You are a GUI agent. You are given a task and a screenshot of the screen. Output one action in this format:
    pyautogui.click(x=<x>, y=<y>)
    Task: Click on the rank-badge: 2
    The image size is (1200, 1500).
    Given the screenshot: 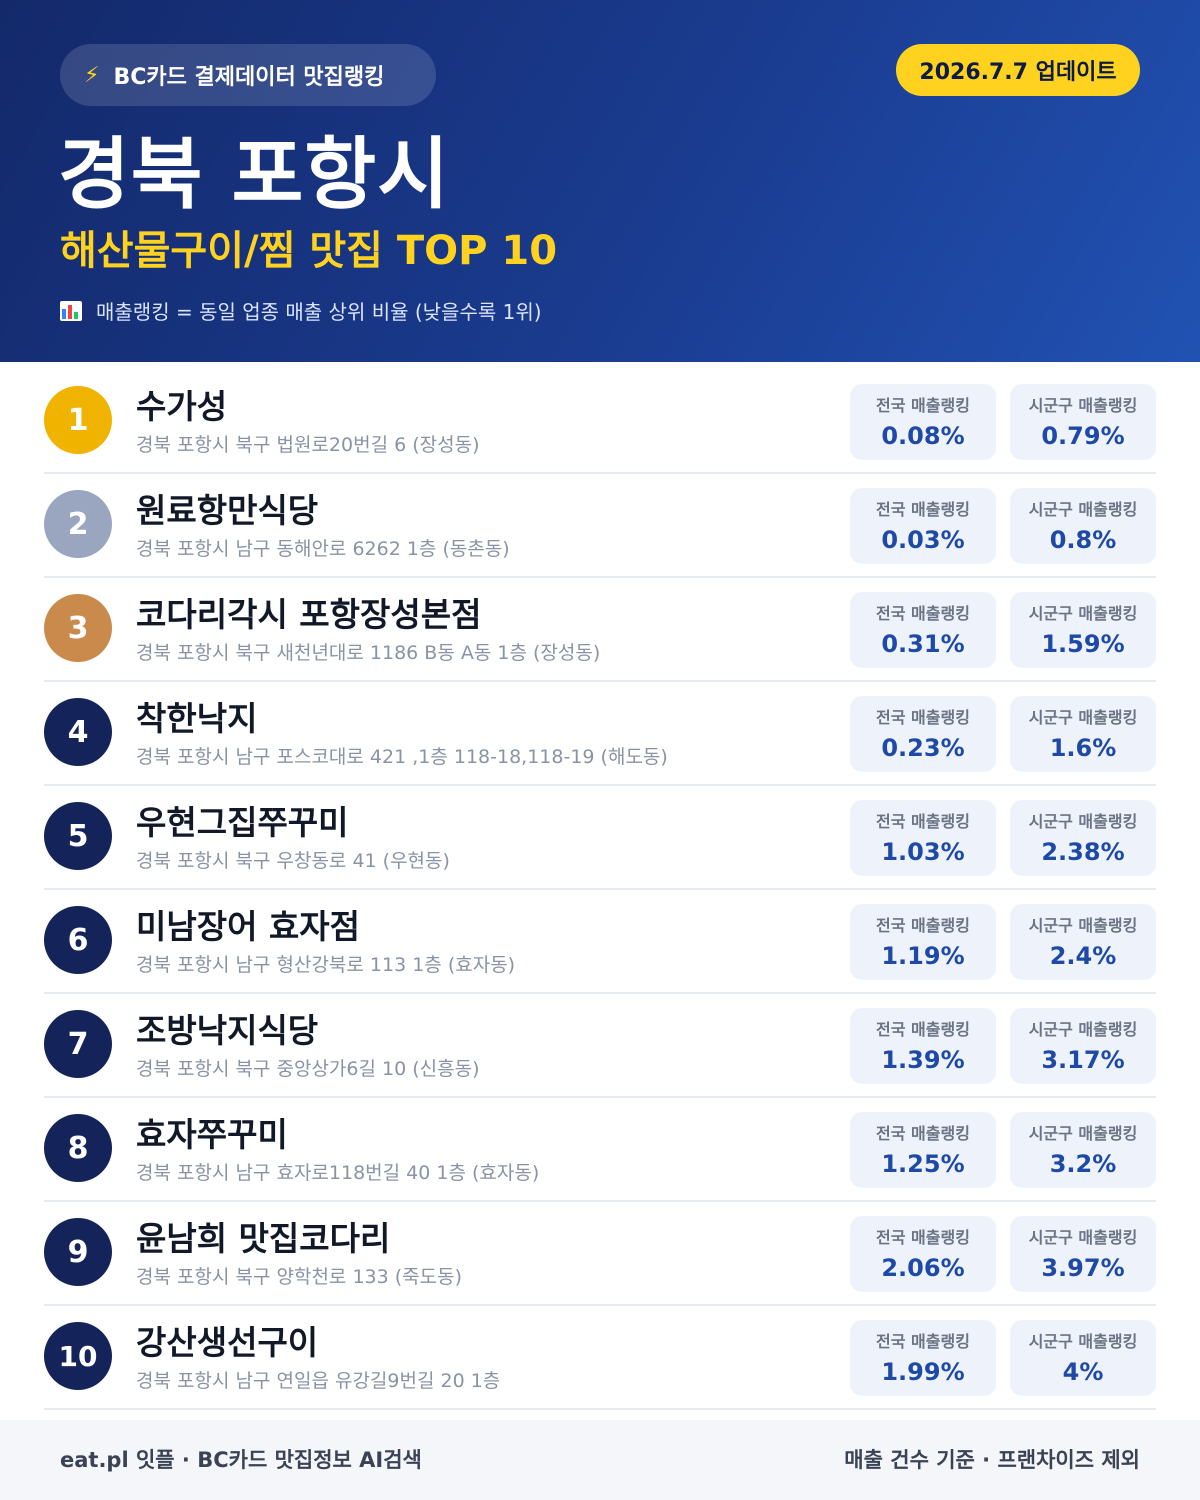 What is the action you would take?
    pyautogui.click(x=78, y=524)
    